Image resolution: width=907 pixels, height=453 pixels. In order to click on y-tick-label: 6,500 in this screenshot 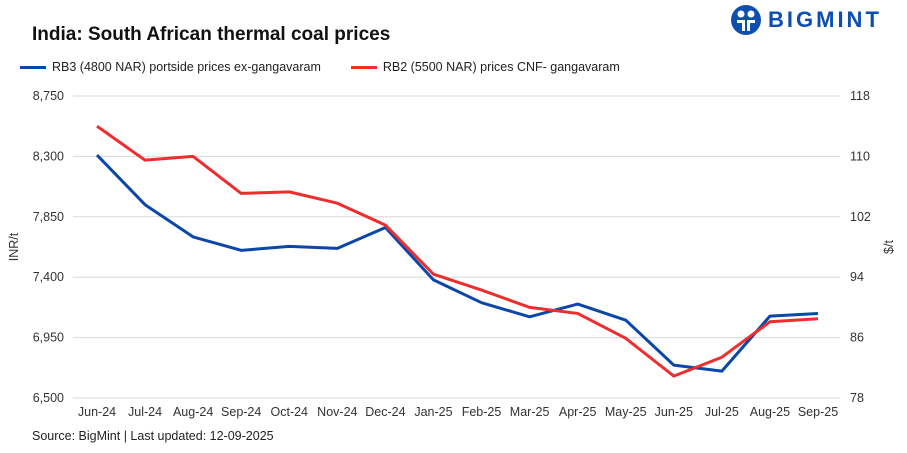, I will do `click(48, 398)`.